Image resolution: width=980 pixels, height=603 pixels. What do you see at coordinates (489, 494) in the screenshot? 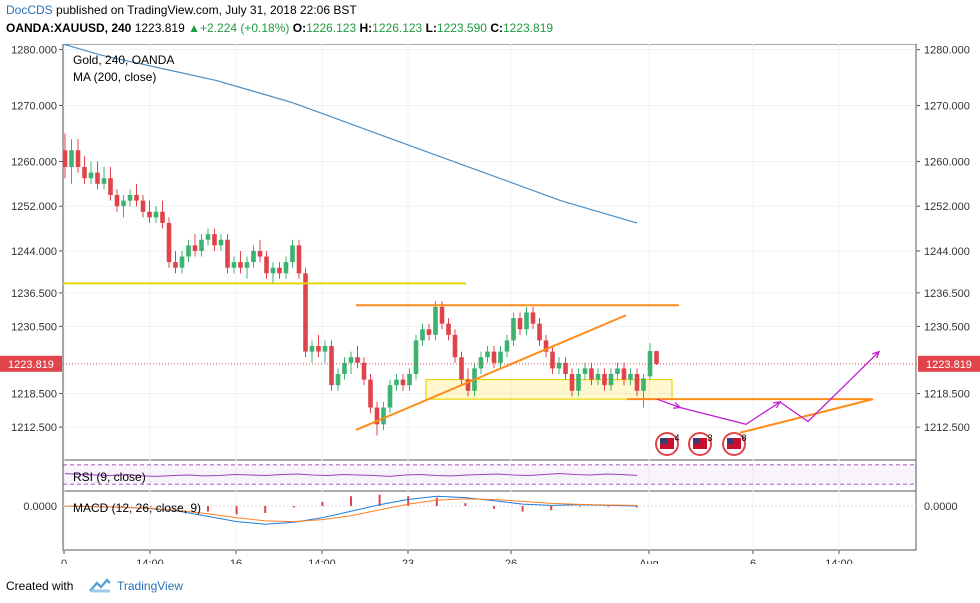
I see `indicators` at bounding box center [489, 494].